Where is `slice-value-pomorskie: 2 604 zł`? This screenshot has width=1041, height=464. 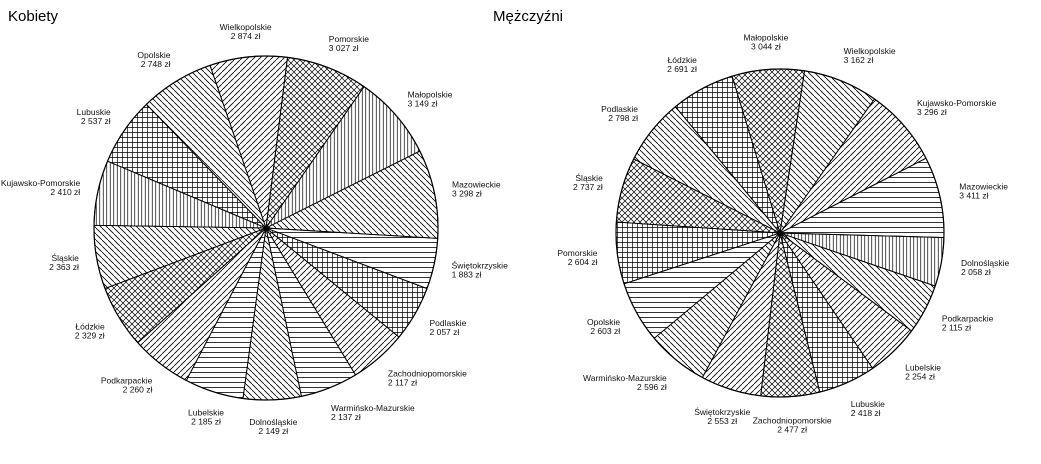 slice-value-pomorskie: 2 604 zł is located at coordinates (583, 262).